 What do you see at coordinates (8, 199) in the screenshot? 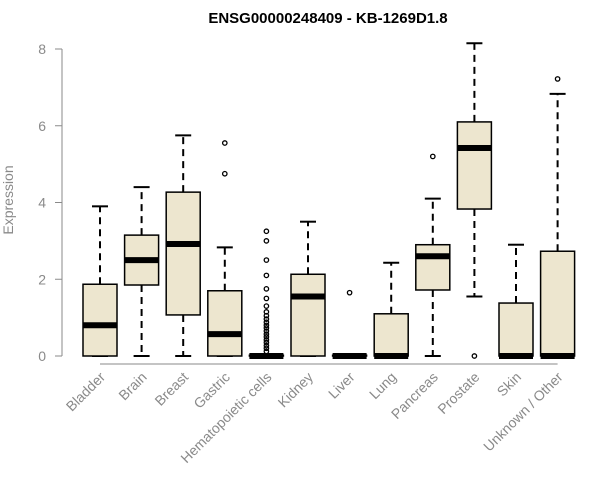
I see `y-axis-label: Expression` at bounding box center [8, 199].